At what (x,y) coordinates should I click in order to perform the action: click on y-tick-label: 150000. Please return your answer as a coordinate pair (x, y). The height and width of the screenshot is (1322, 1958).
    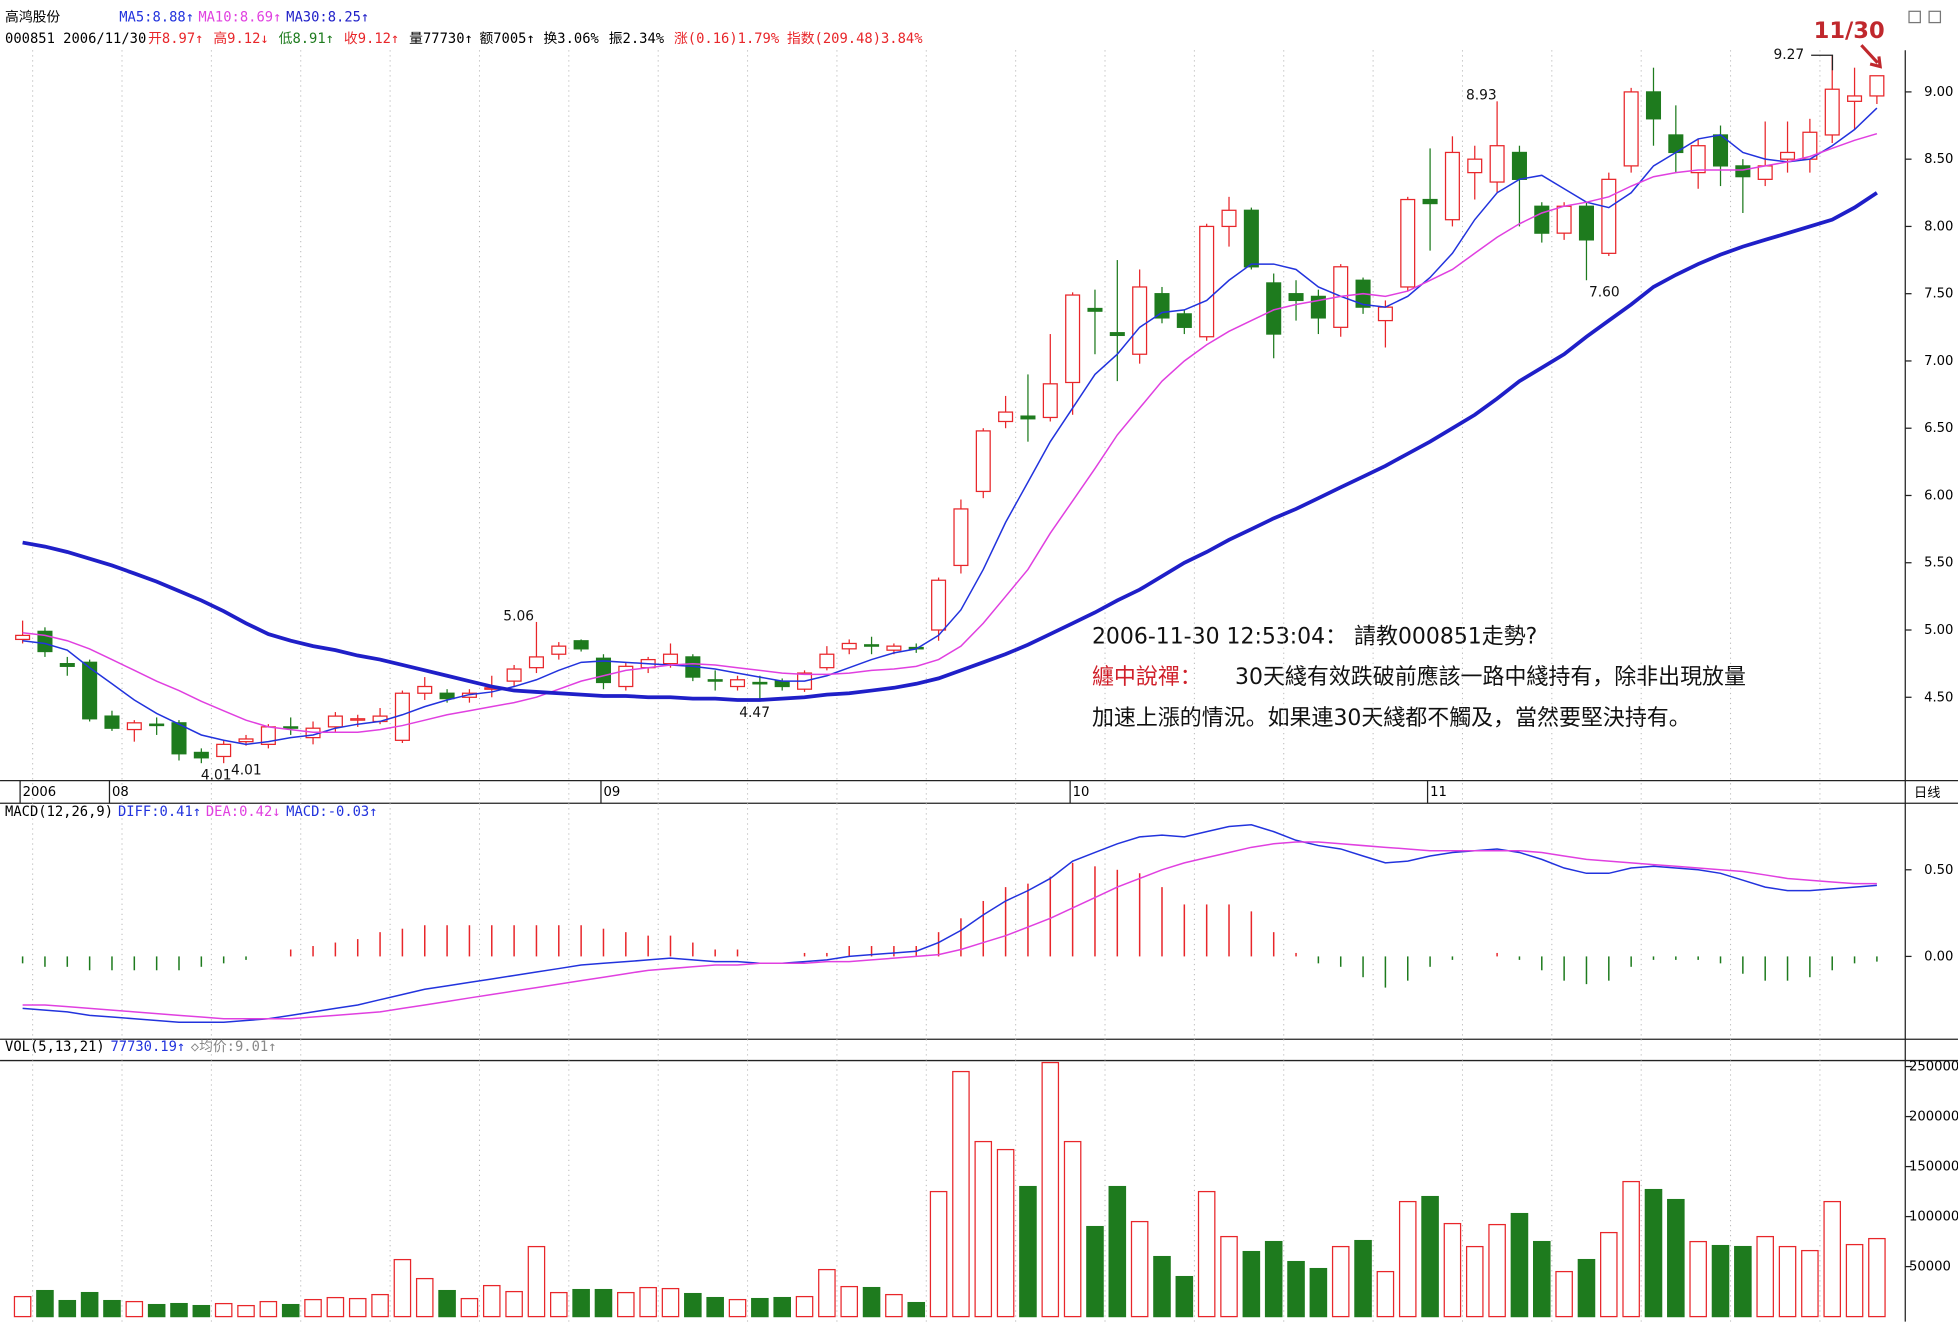
    Looking at the image, I should click on (1933, 1167).